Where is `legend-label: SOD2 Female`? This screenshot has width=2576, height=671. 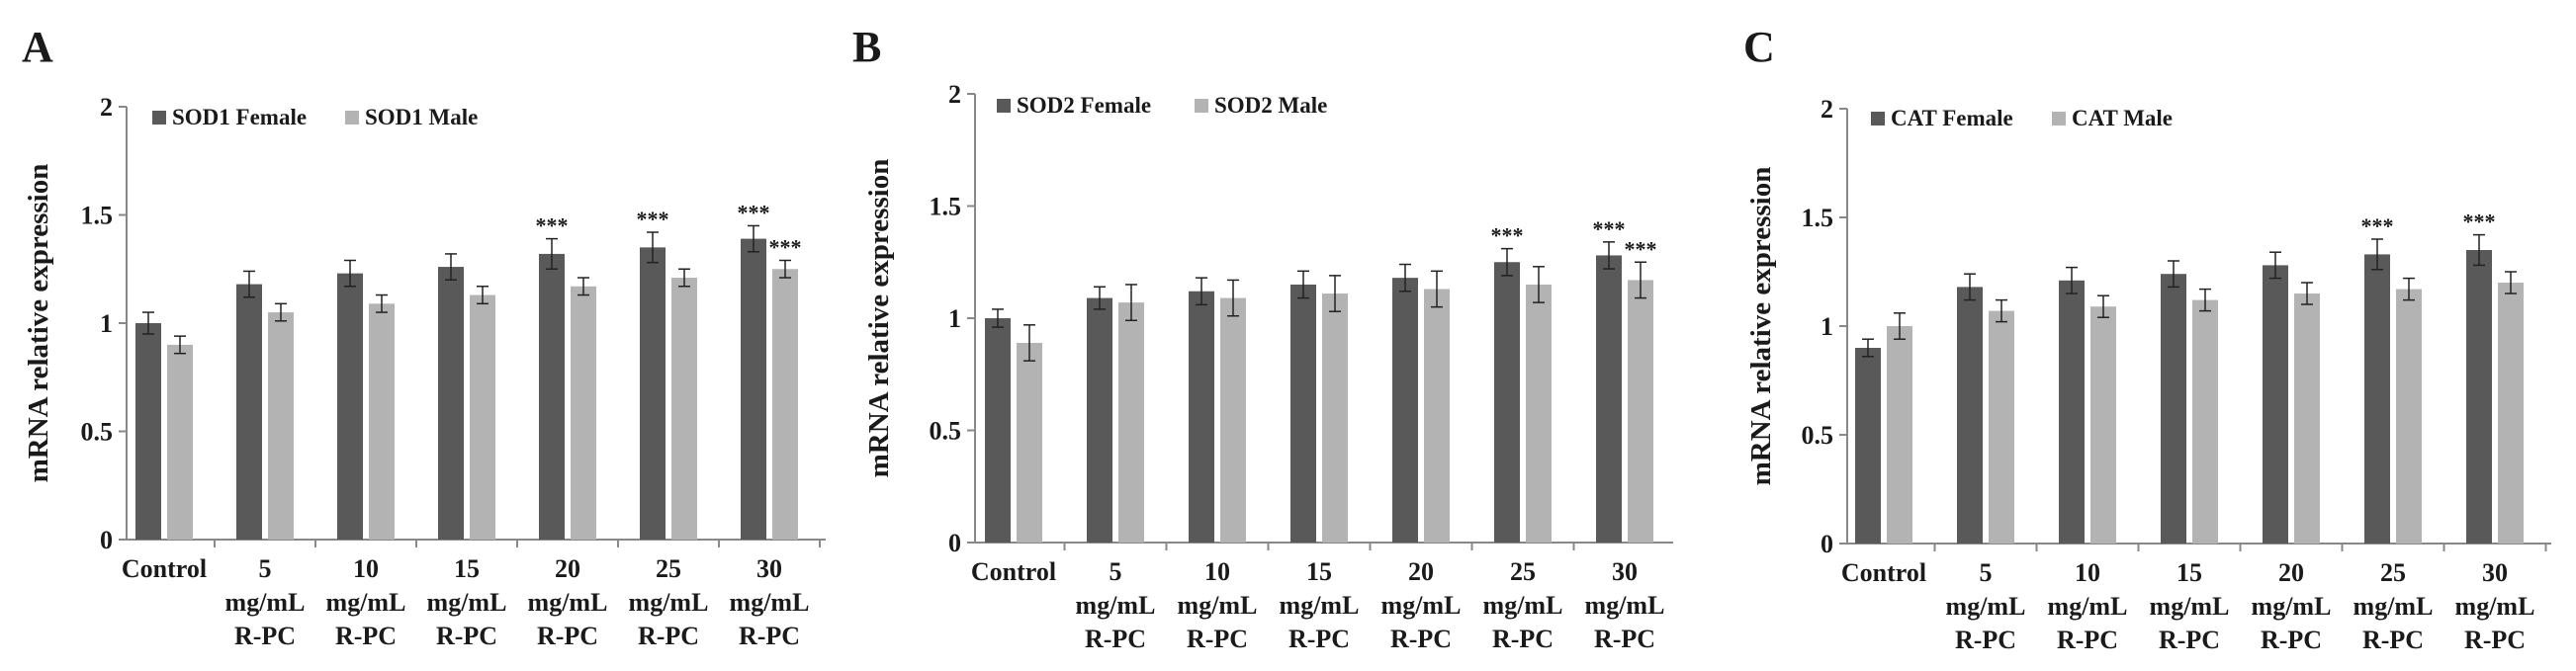
legend-label: SOD2 Female is located at coordinates (1084, 105).